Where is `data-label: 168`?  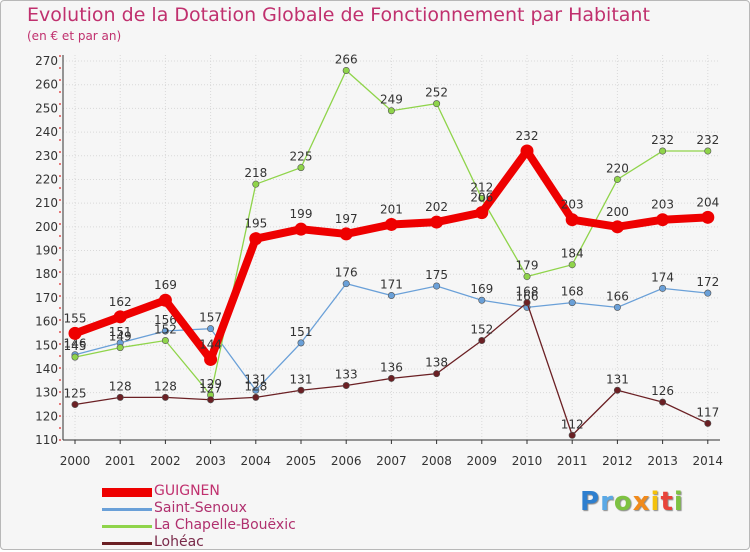 data-label: 168 is located at coordinates (527, 292).